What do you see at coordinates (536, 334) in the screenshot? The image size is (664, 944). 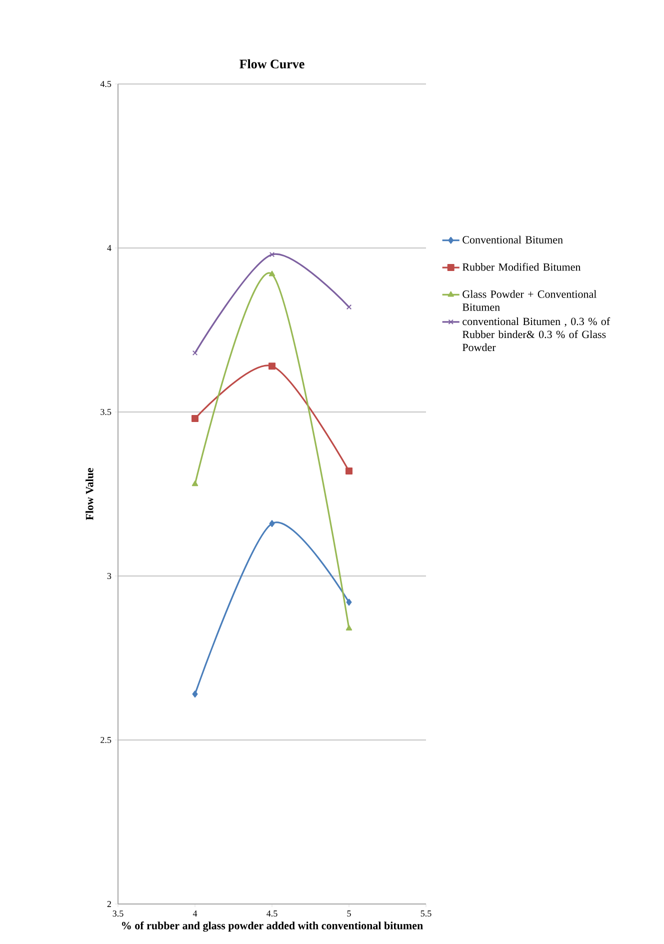 I see `legend-label: conventional Bitumen , 0.3 % of Rubber binder& 0.3 % of Glass Powder` at bounding box center [536, 334].